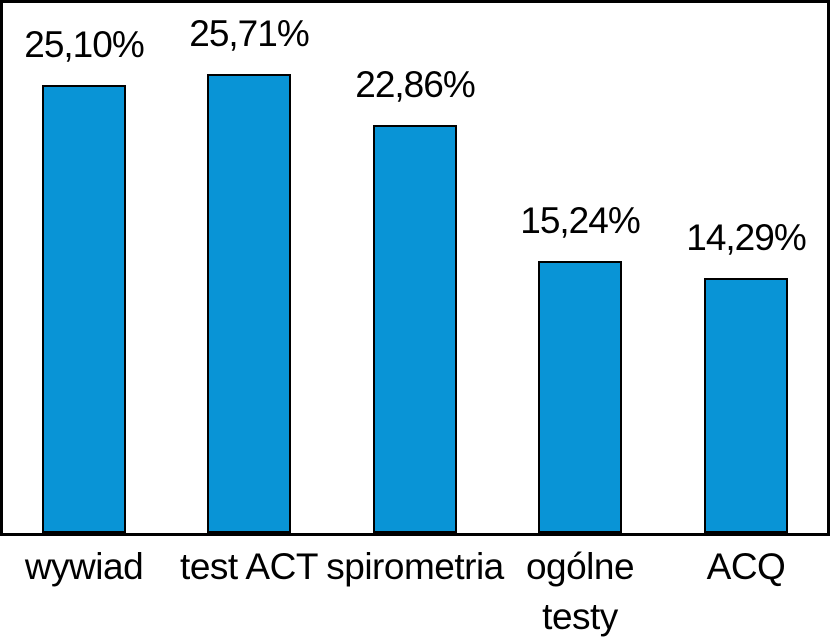  What do you see at coordinates (746, 566) in the screenshot?
I see `category-label-5: ACQ` at bounding box center [746, 566].